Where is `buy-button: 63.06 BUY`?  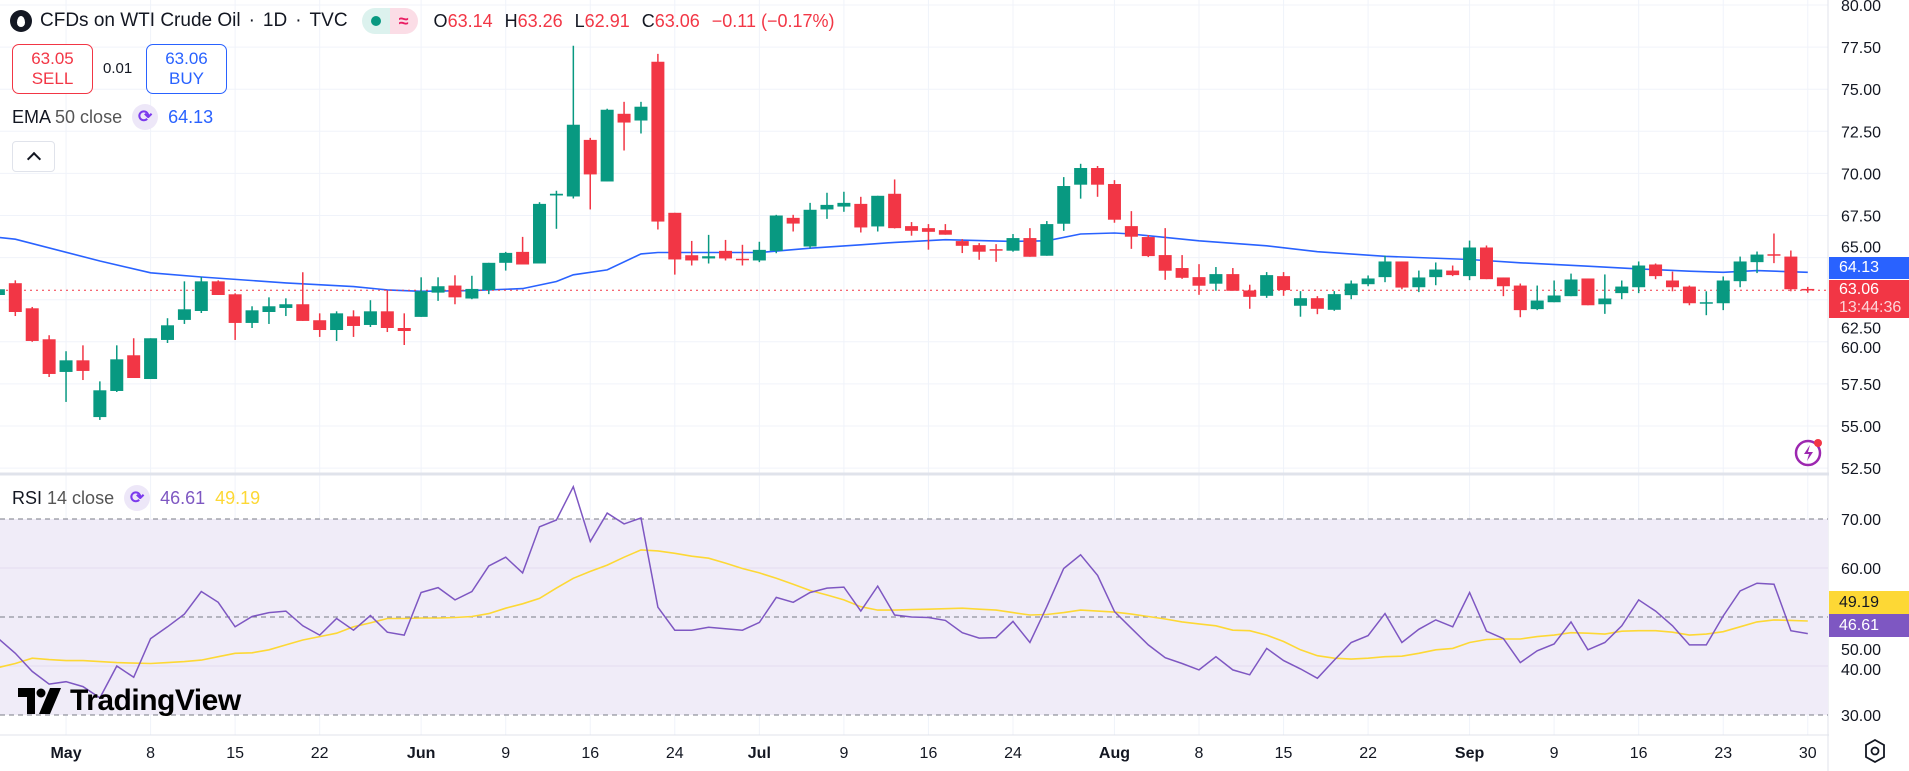
buy-button: 63.06 BUY is located at coordinates (186, 69).